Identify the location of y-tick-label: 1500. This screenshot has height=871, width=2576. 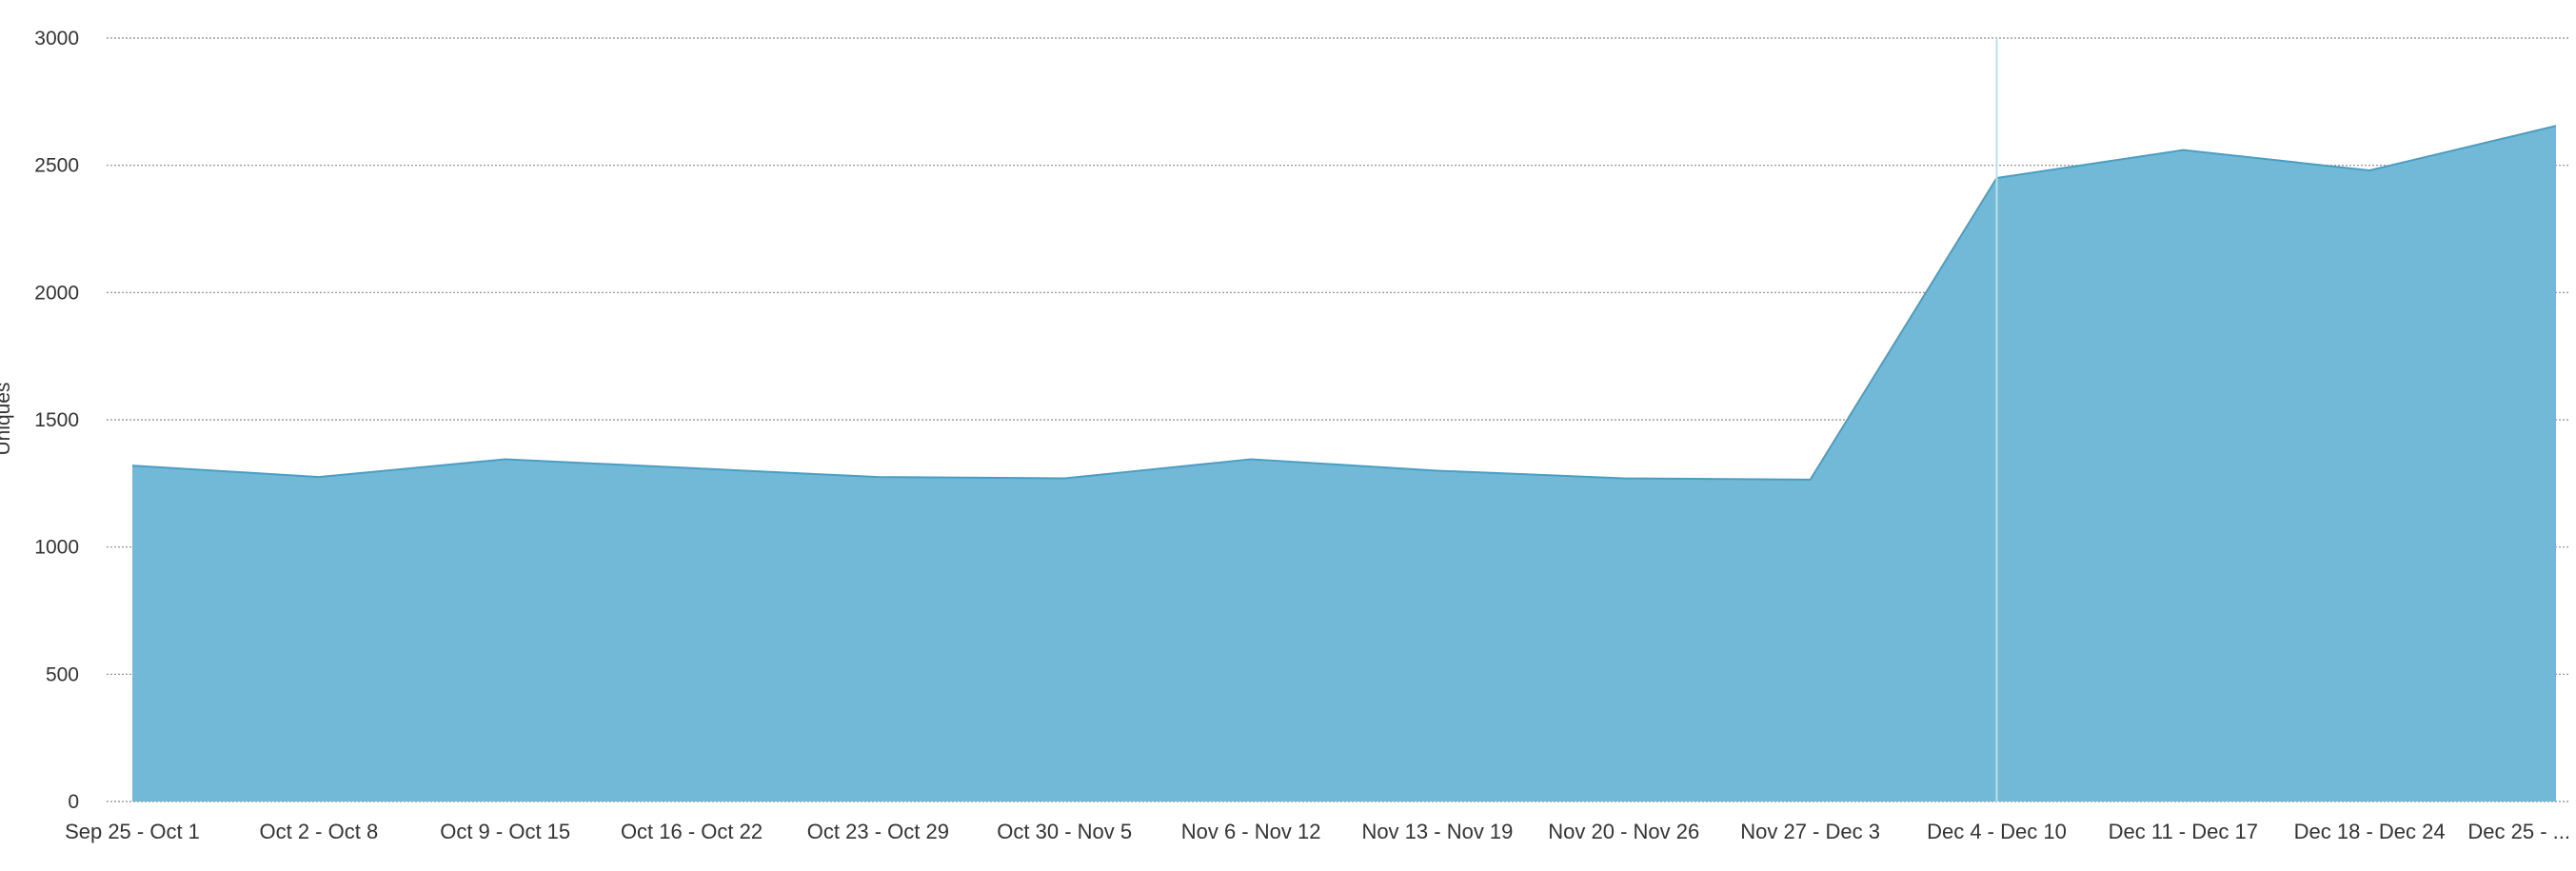
(57, 420).